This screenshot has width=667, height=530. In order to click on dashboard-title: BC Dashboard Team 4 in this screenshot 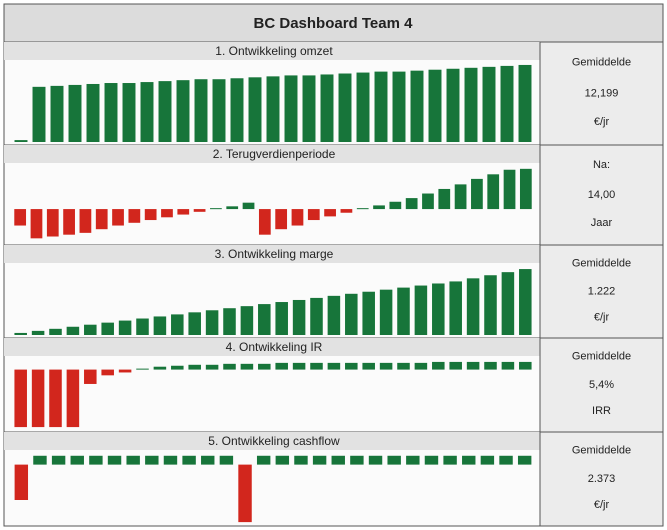, I will do `click(334, 23)`.